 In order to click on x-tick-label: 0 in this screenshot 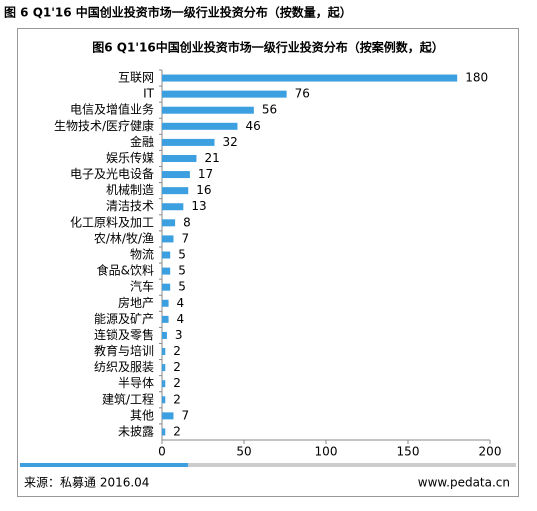, I will do `click(162, 452)`.